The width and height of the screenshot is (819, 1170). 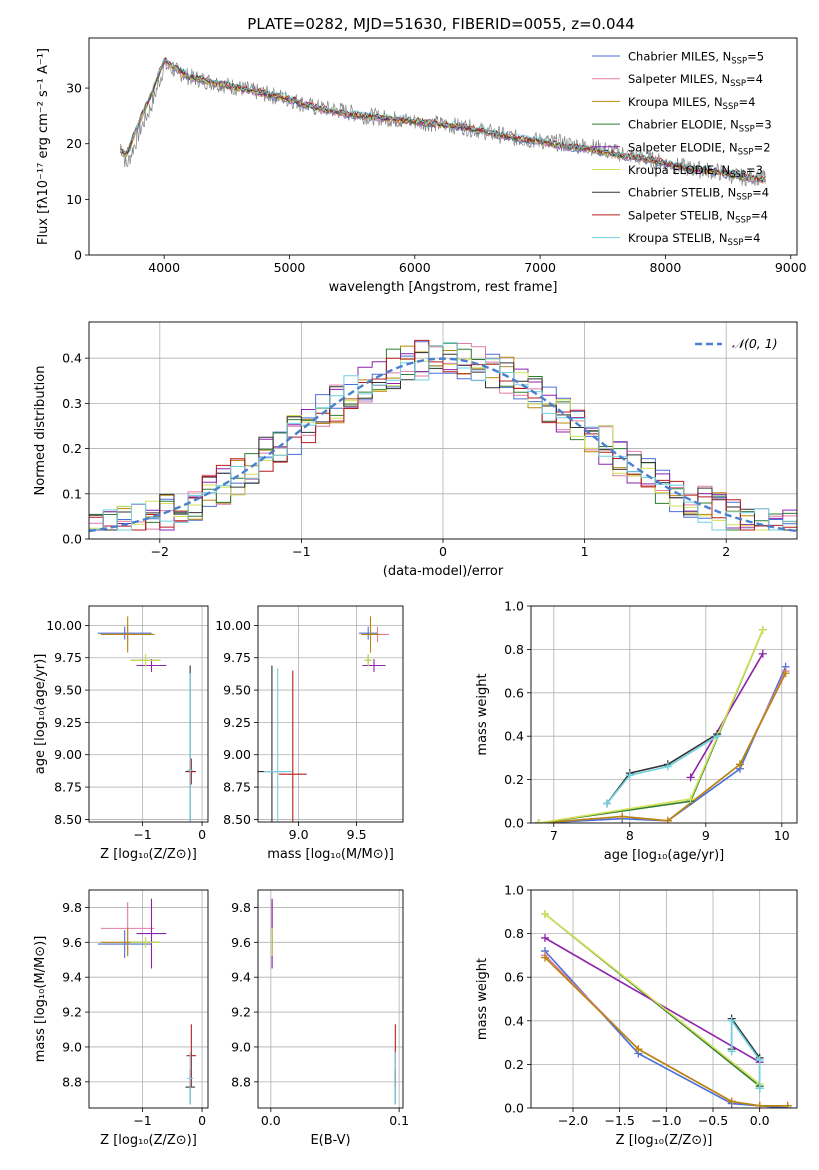 What do you see at coordinates (241, 1046) in the screenshot?
I see `y-tick-label: 9.0` at bounding box center [241, 1046].